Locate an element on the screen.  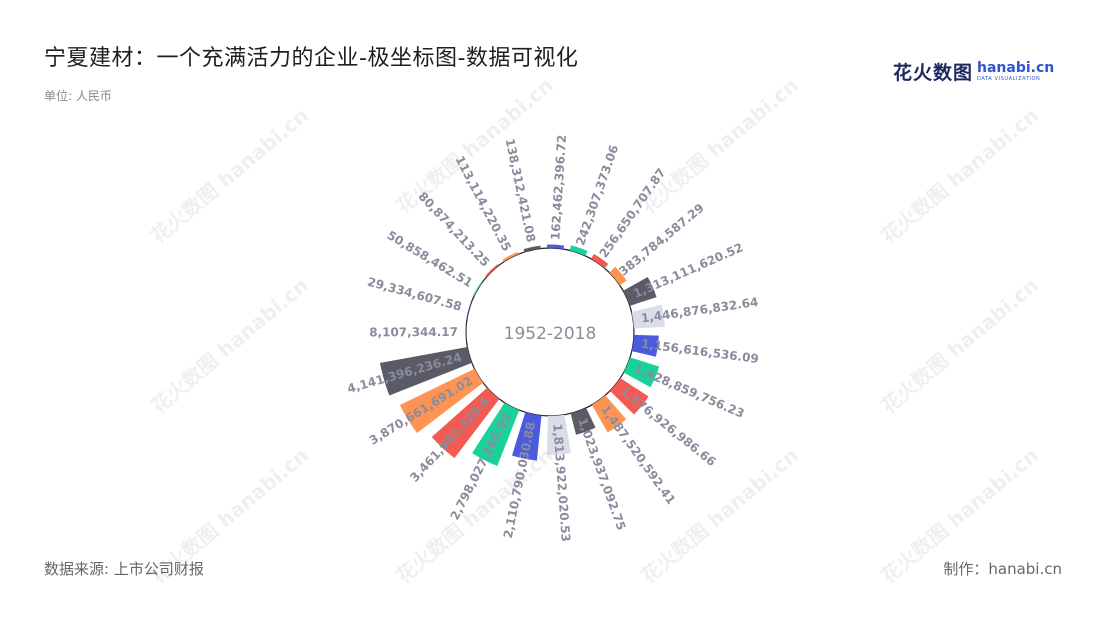
bar-value-label: 8,107,344.17 is located at coordinates (413, 332).